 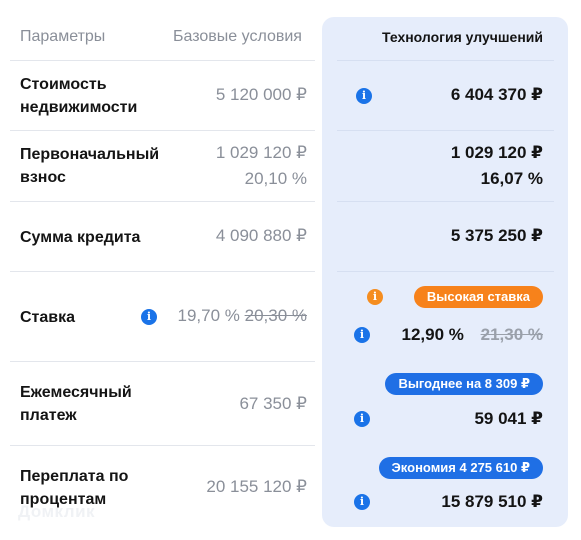 I want to click on tech-property-cost: 6 404 370 ₽, so click(x=496, y=94).